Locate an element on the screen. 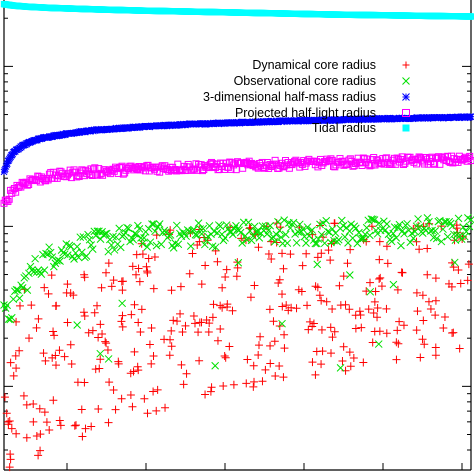 This screenshot has height=472, width=474. legend-marker-cross is located at coordinates (406, 81).